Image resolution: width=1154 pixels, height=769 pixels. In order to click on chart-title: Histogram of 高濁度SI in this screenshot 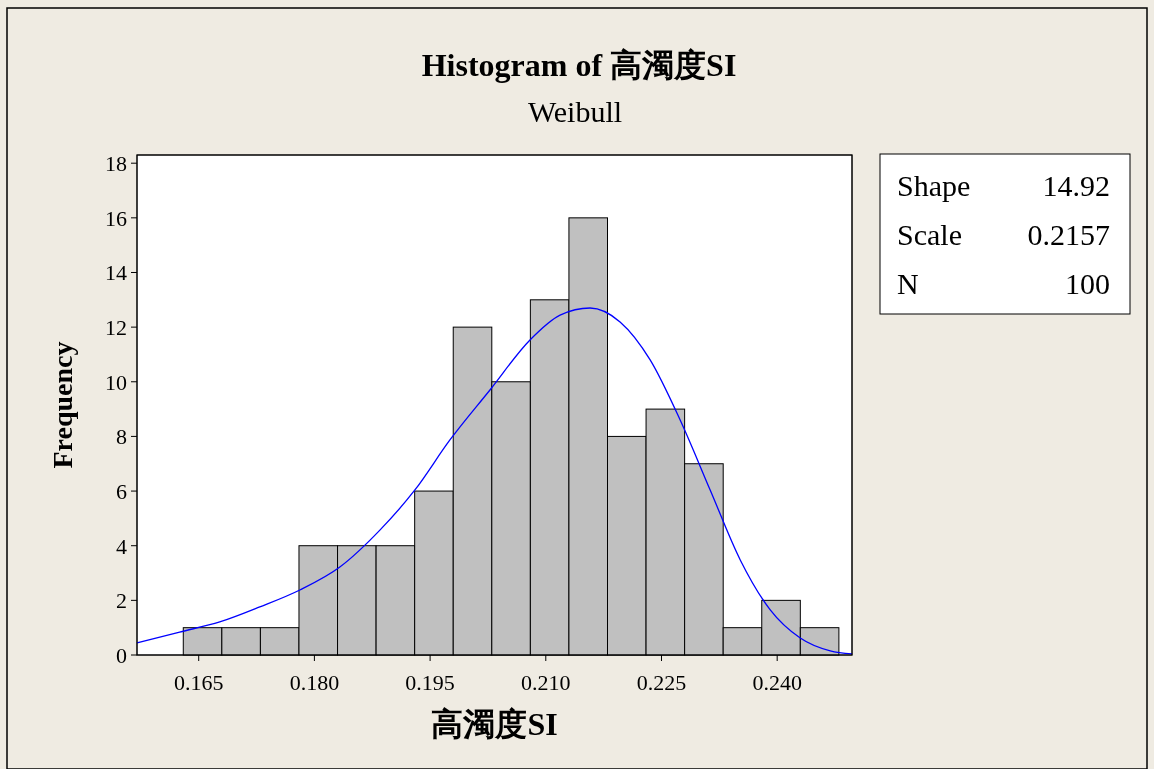, I will do `click(579, 65)`.